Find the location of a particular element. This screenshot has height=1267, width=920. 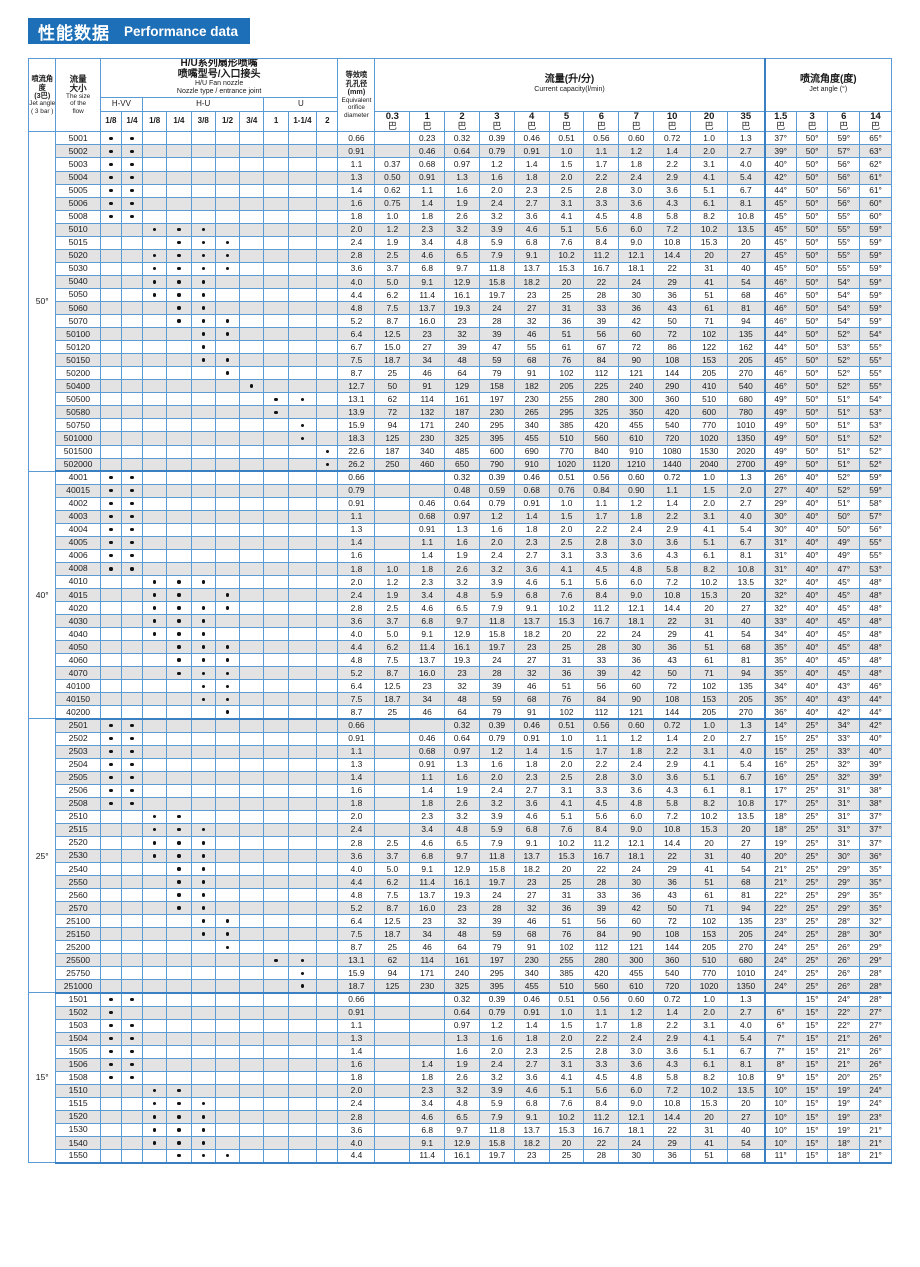

capacity-value: 770 is located at coordinates (709, 425).